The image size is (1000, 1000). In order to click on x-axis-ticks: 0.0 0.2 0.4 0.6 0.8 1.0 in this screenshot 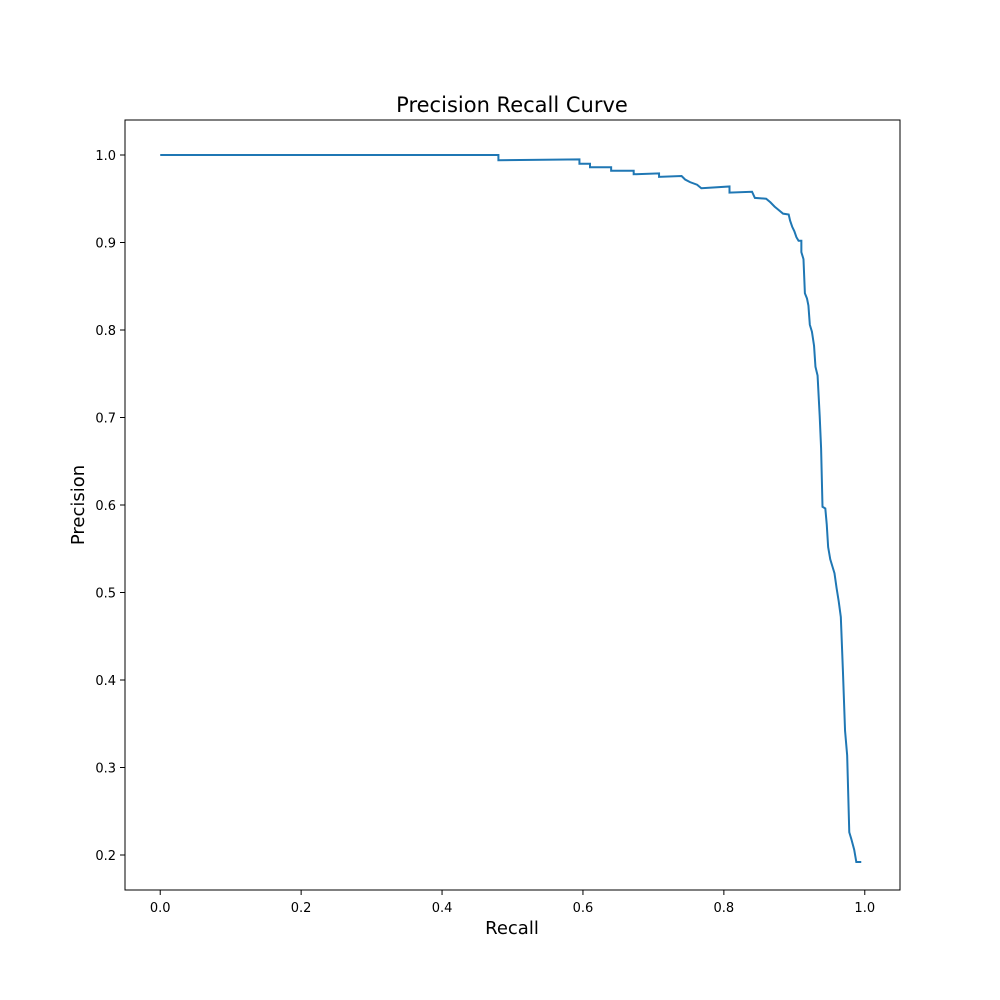, I will do `click(512, 903)`.